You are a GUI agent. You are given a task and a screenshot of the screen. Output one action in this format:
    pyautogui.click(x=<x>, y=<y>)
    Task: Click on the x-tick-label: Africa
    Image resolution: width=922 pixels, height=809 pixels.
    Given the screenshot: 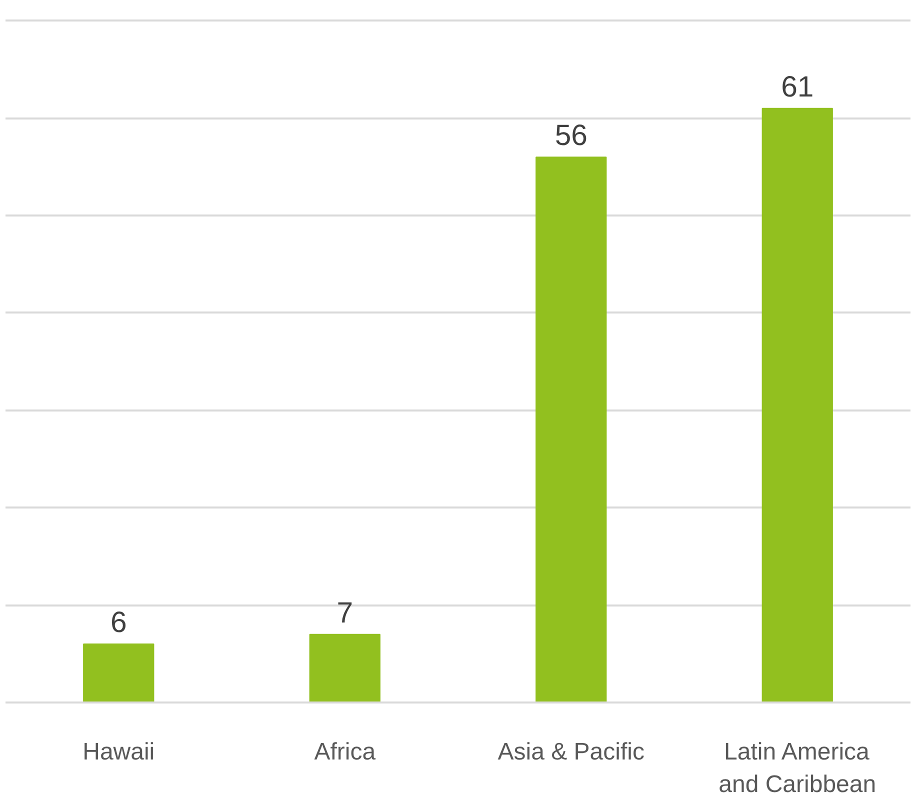 What is the action you would take?
    pyautogui.click(x=345, y=752)
    